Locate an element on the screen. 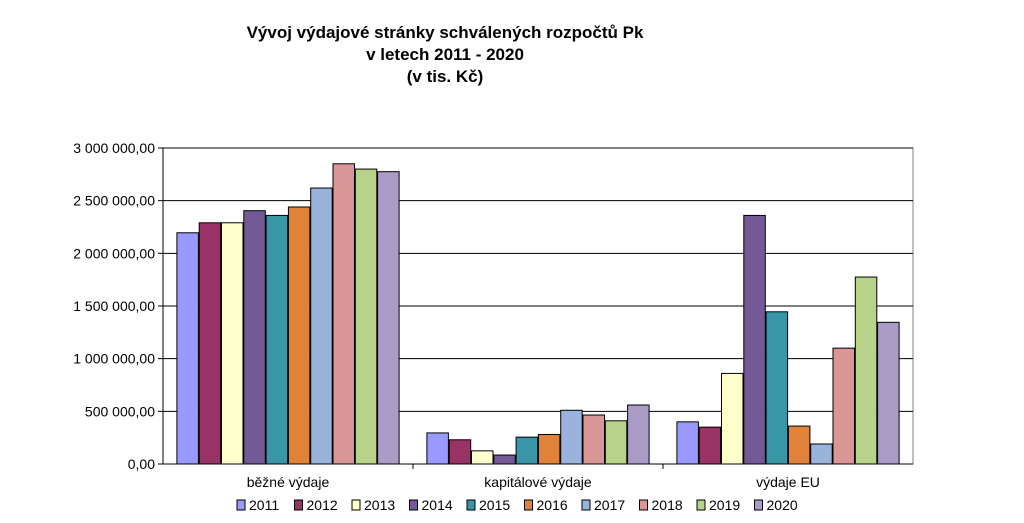 The width and height of the screenshot is (1024, 523). legend-label: 2019 is located at coordinates (724, 505).